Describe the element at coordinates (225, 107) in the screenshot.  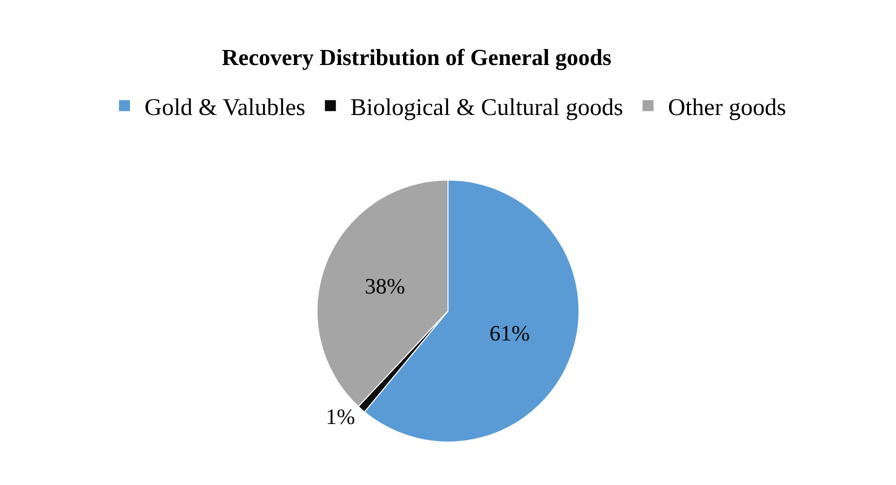
I see `legend-label: Gold & Valubles` at that location.